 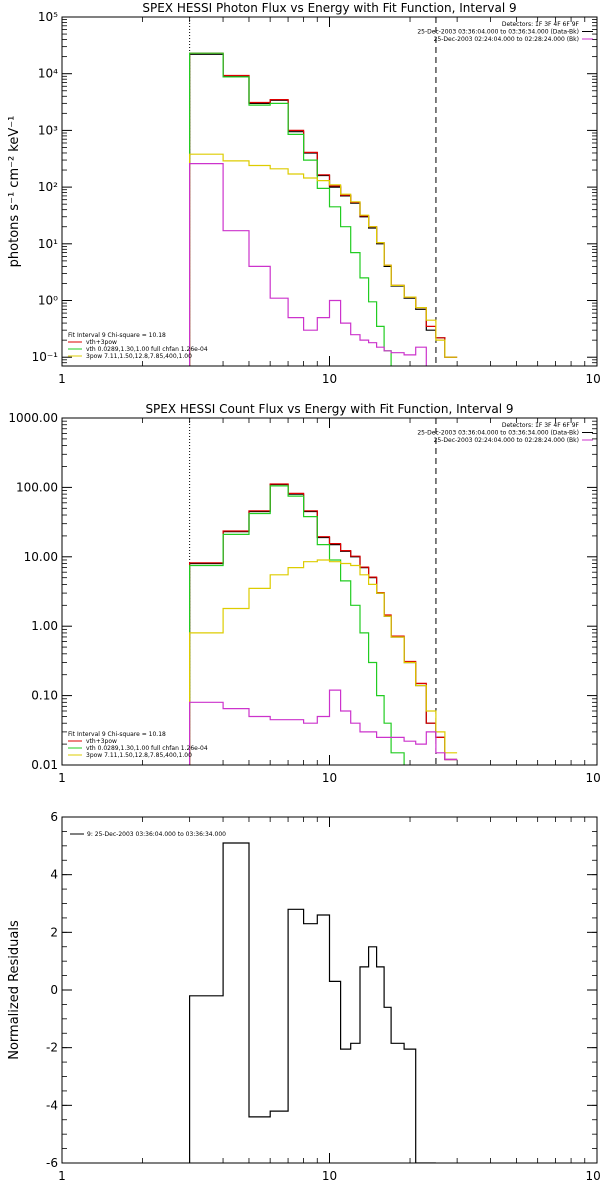 I want to click on y-tick-label: 10⁻¹, so click(x=45, y=357).